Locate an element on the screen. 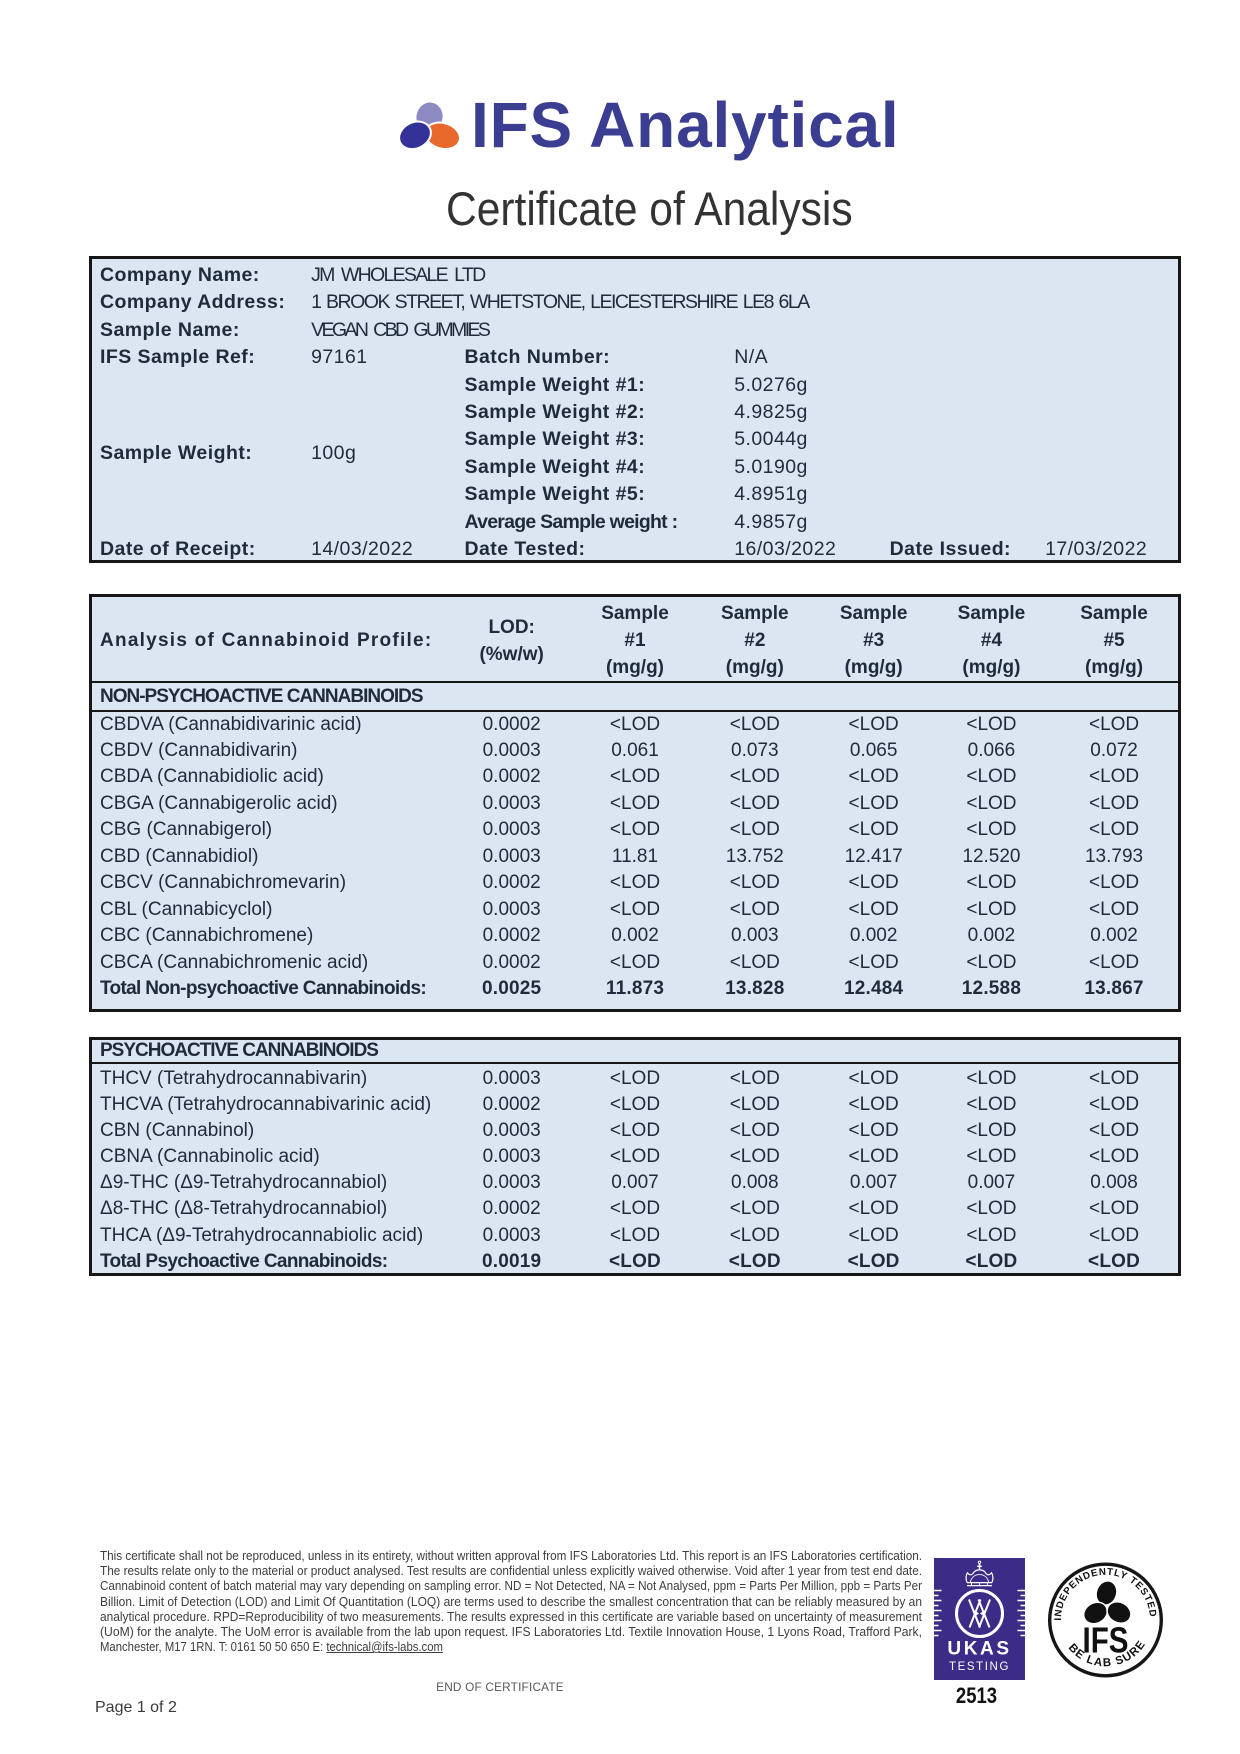 The image size is (1240, 1754). svg-text: TESTING is located at coordinates (979, 1667).